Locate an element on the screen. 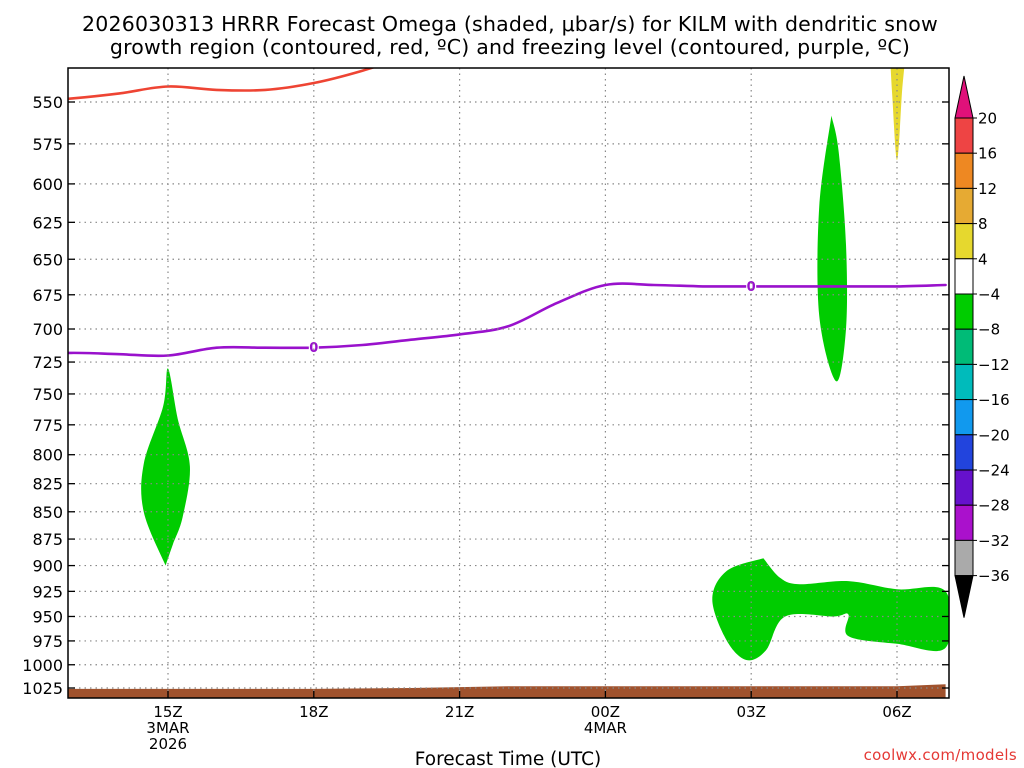 The image size is (1024, 768). y-tick-label: 975 is located at coordinates (47, 641).